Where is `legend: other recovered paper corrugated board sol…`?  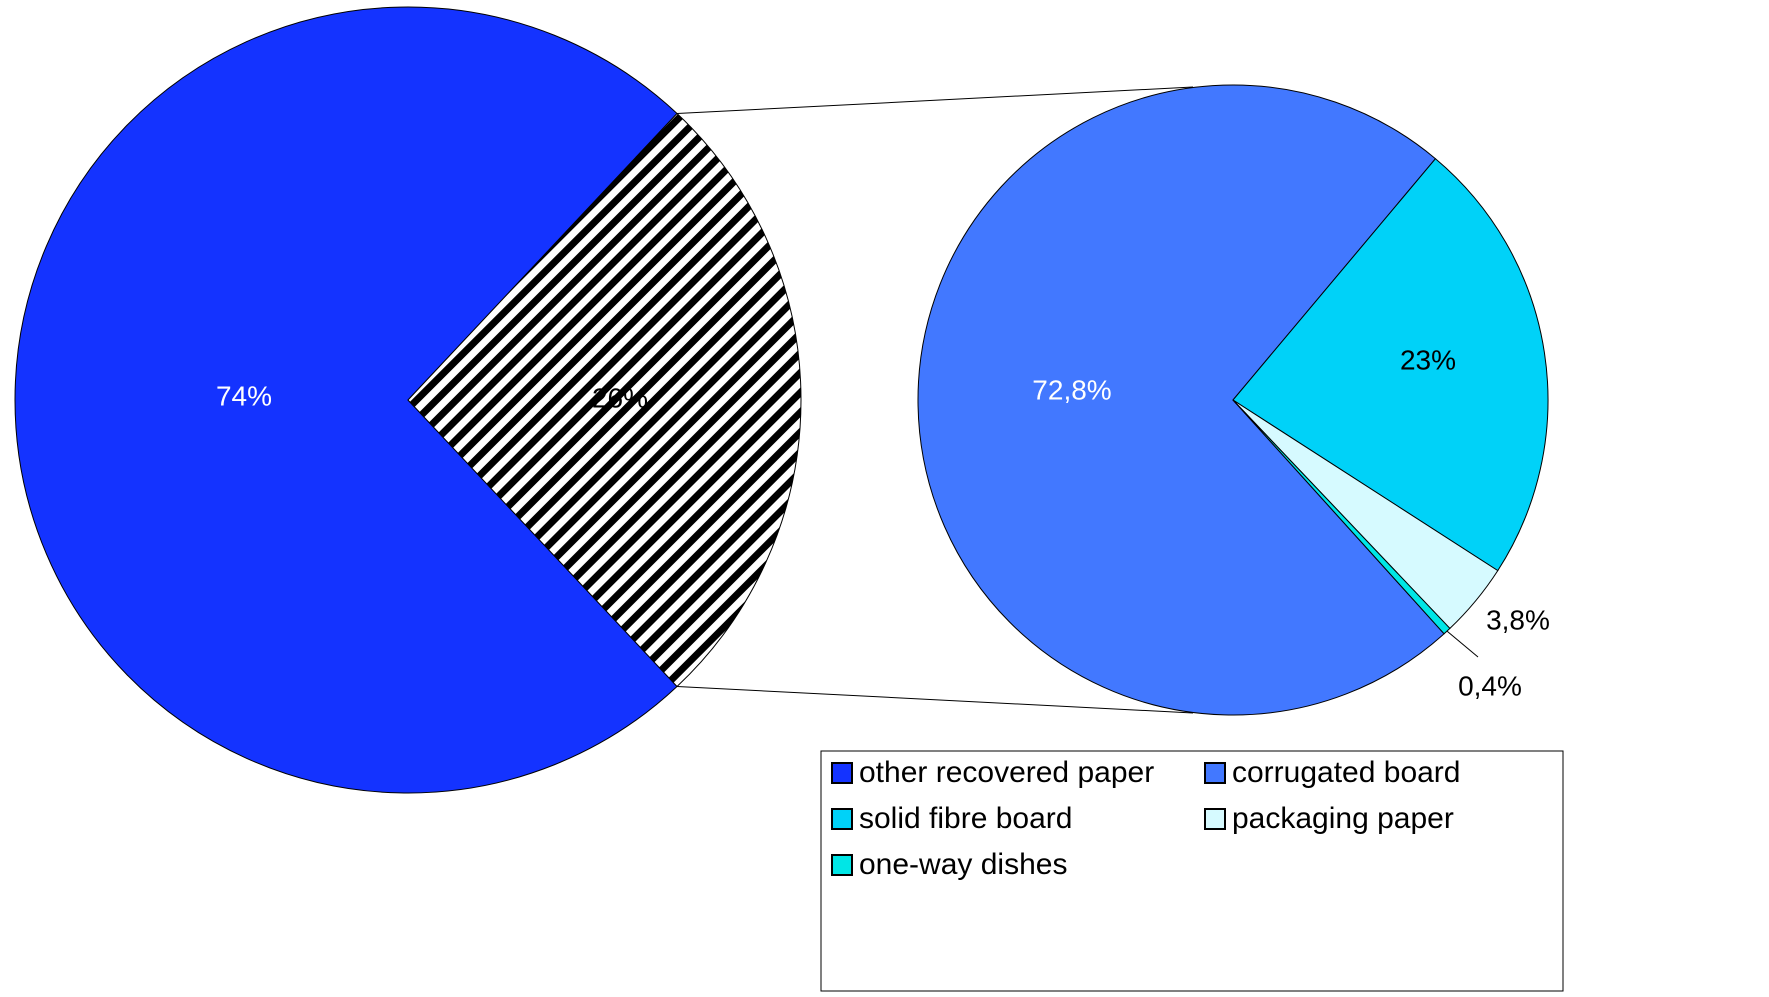
legend: other recovered paper corrugated board sol… is located at coordinates (1192, 871).